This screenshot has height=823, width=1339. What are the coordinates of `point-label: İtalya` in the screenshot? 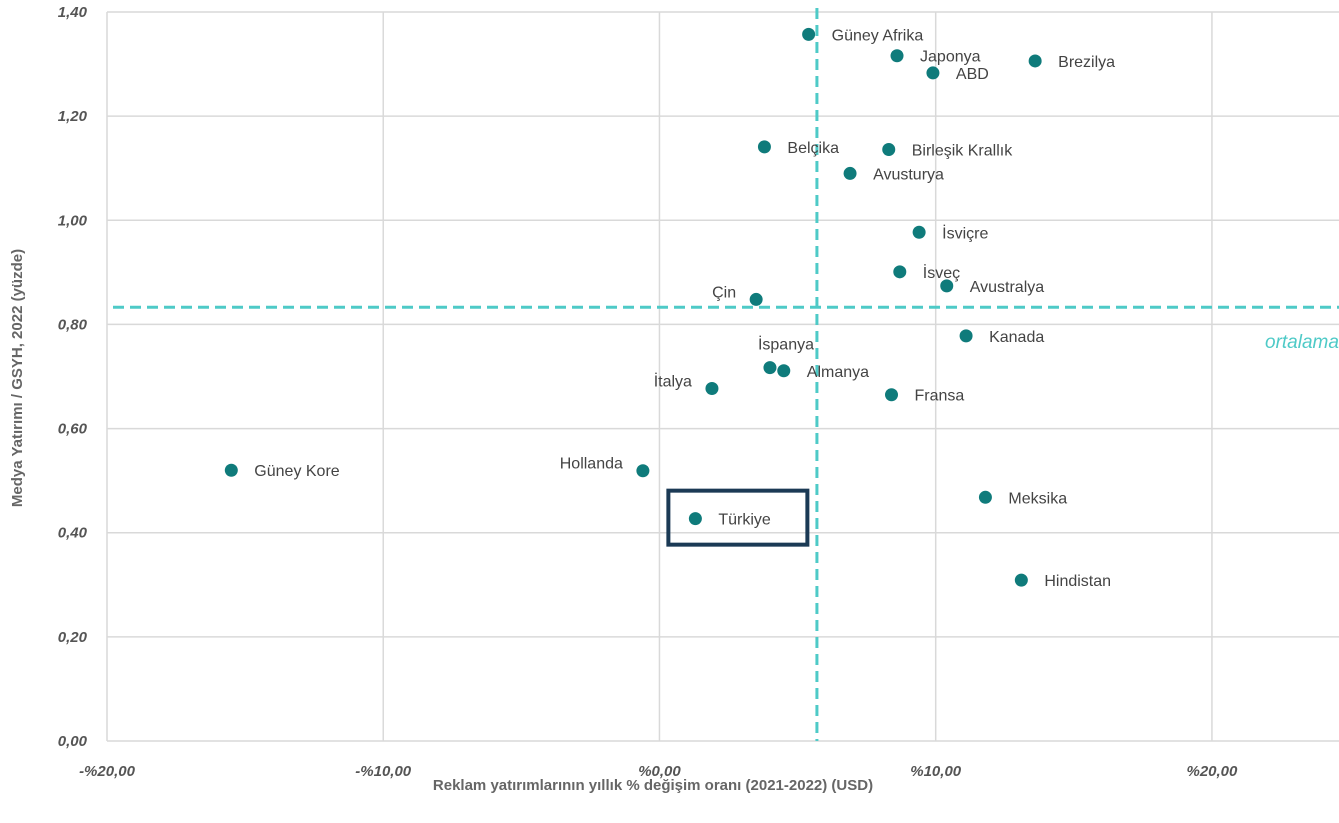 It's located at (673, 380).